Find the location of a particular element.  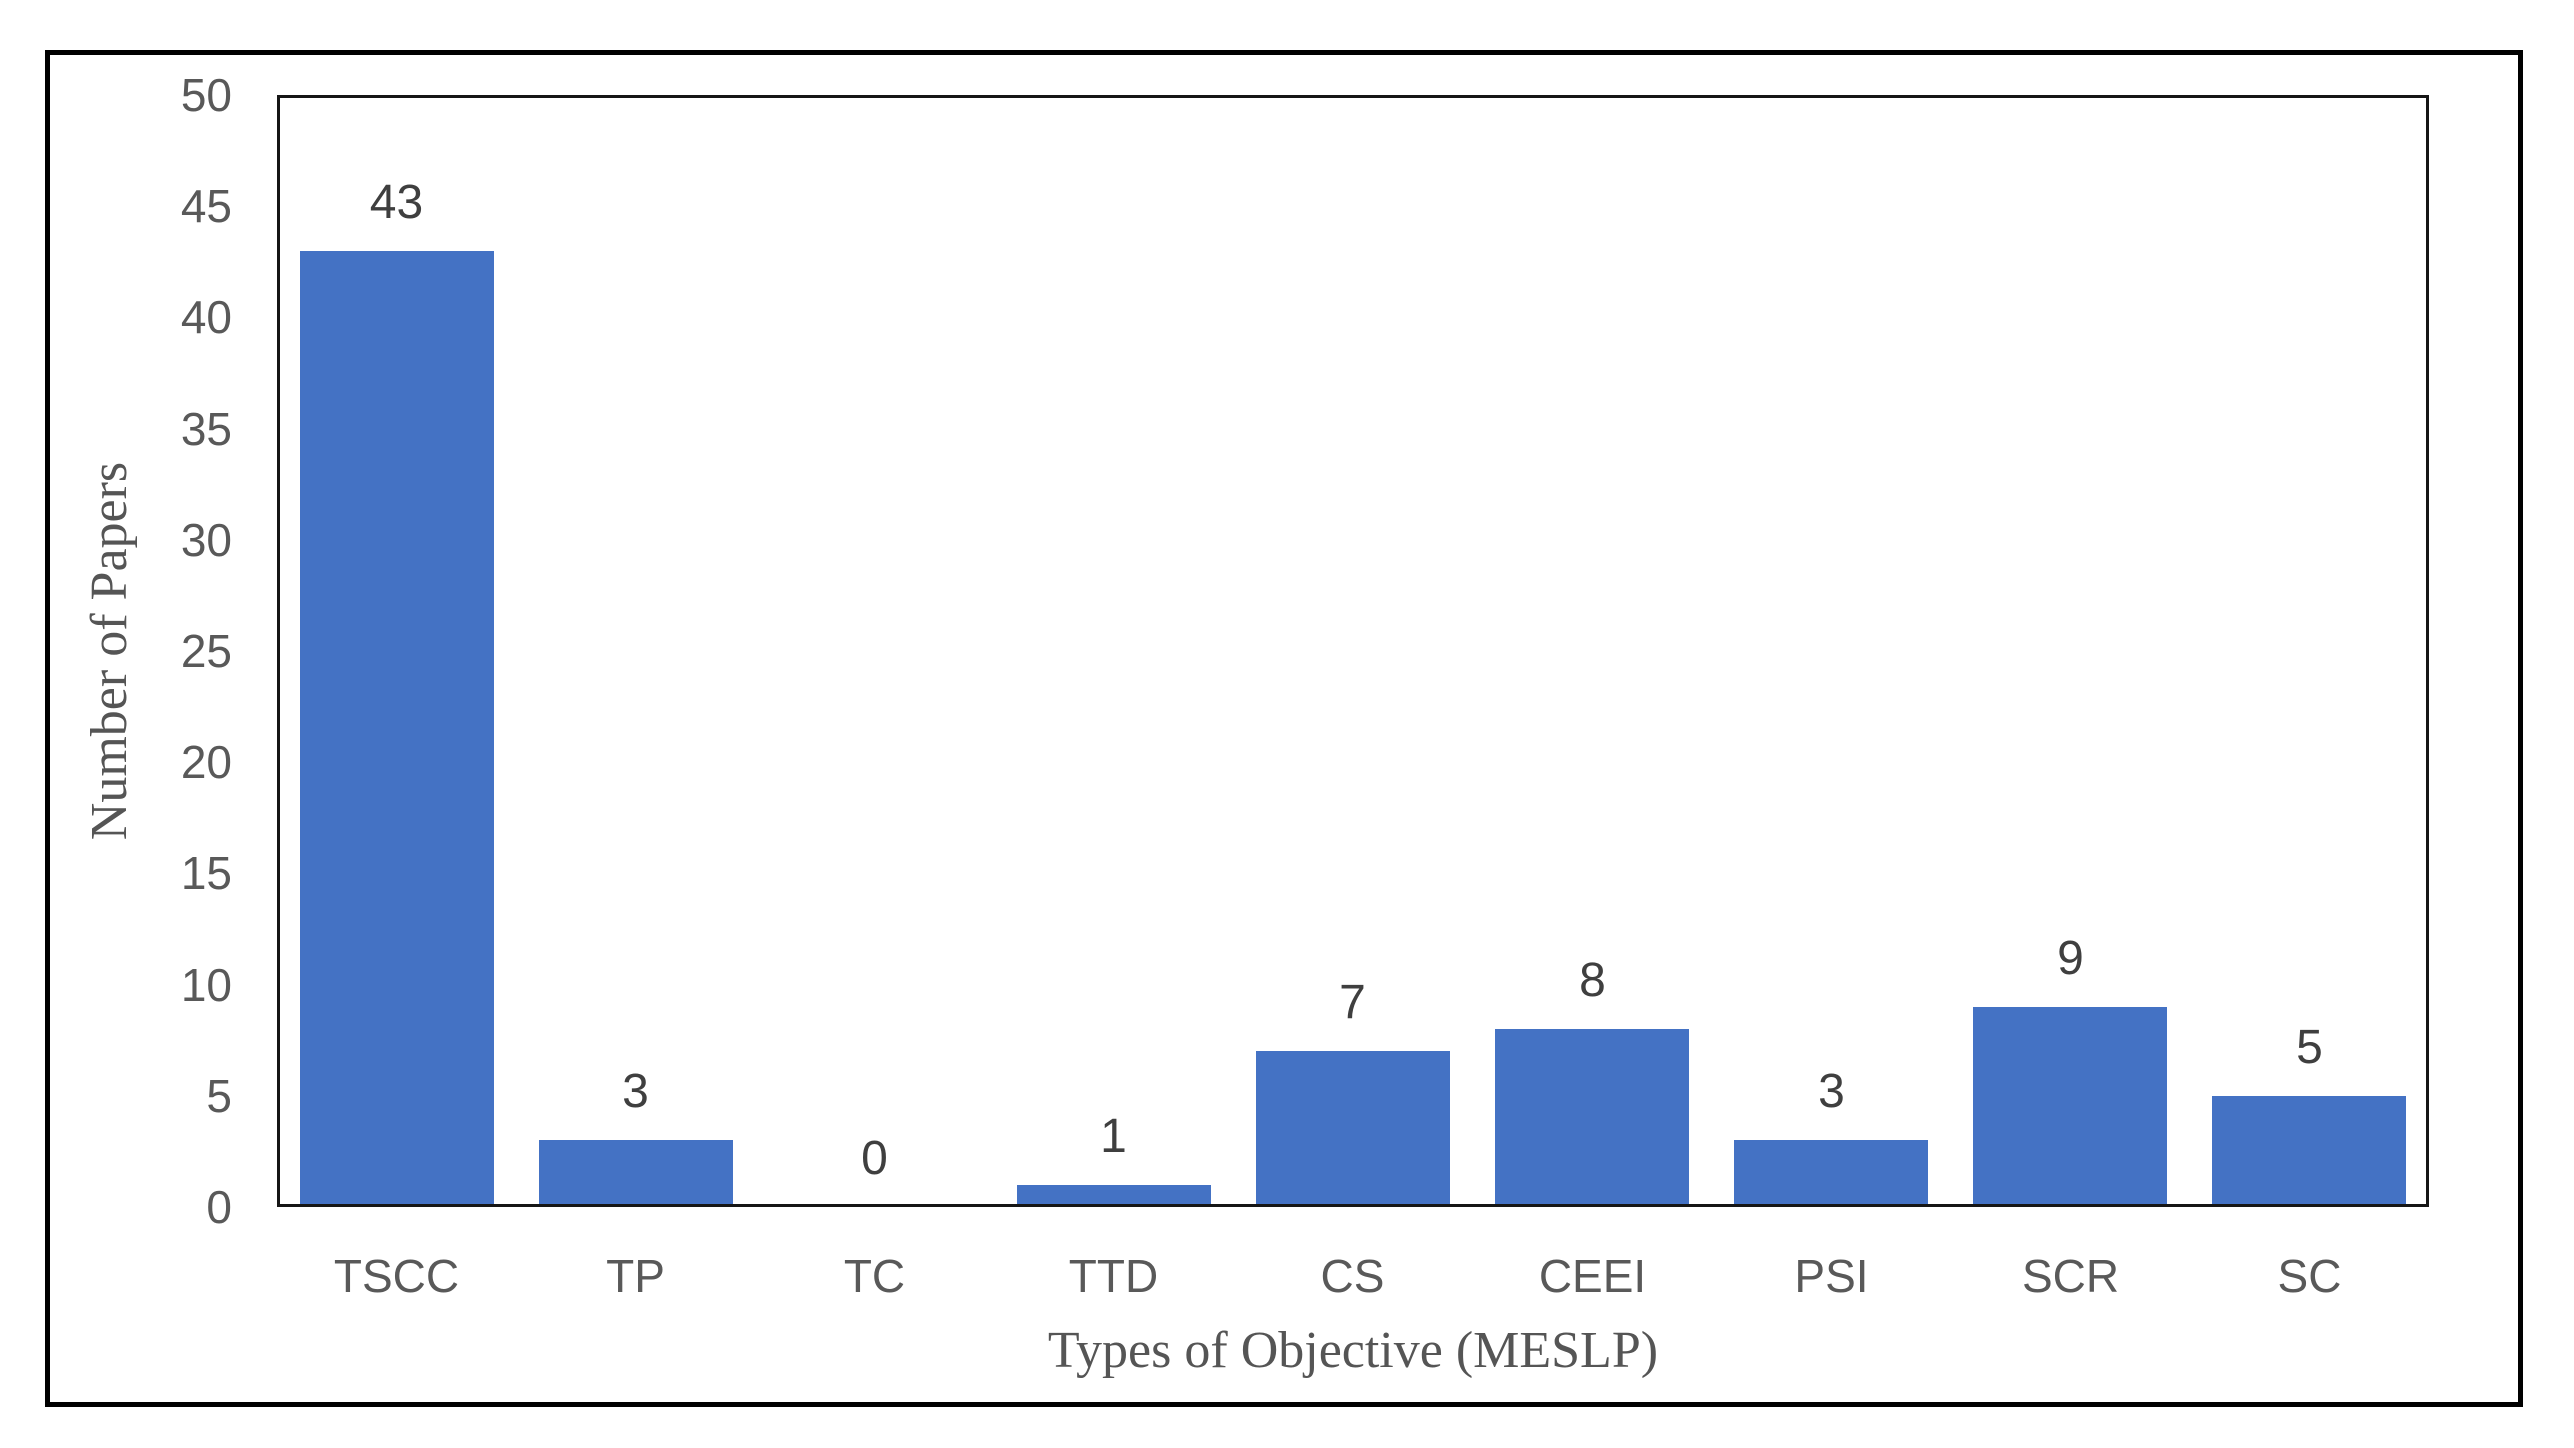

y-axis-tick-label: 25 is located at coordinates (206, 651).